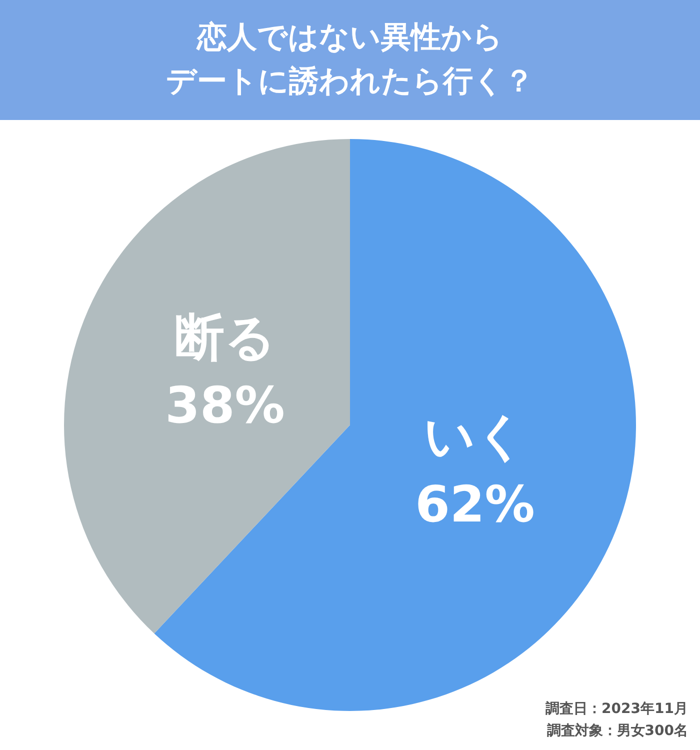 The height and width of the screenshot is (750, 700). What do you see at coordinates (349, 38) in the screenshot?
I see `chart-title: 恋人ではない異性から` at bounding box center [349, 38].